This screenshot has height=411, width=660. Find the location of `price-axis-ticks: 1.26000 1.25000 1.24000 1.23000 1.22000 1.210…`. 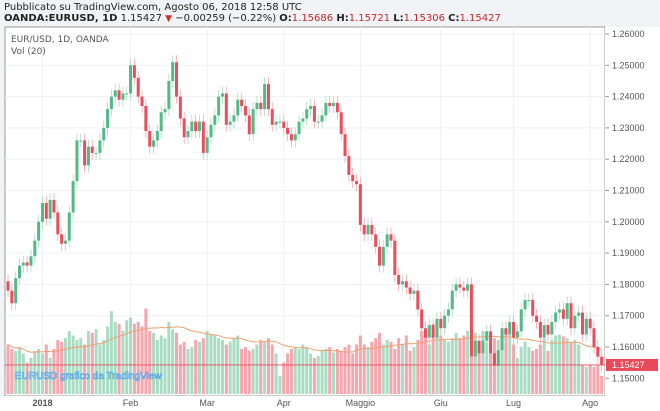

price-axis-ticks: 1.26000 1.25000 1.24000 1.23000 1.22000 1.210… is located at coordinates (625, 206).